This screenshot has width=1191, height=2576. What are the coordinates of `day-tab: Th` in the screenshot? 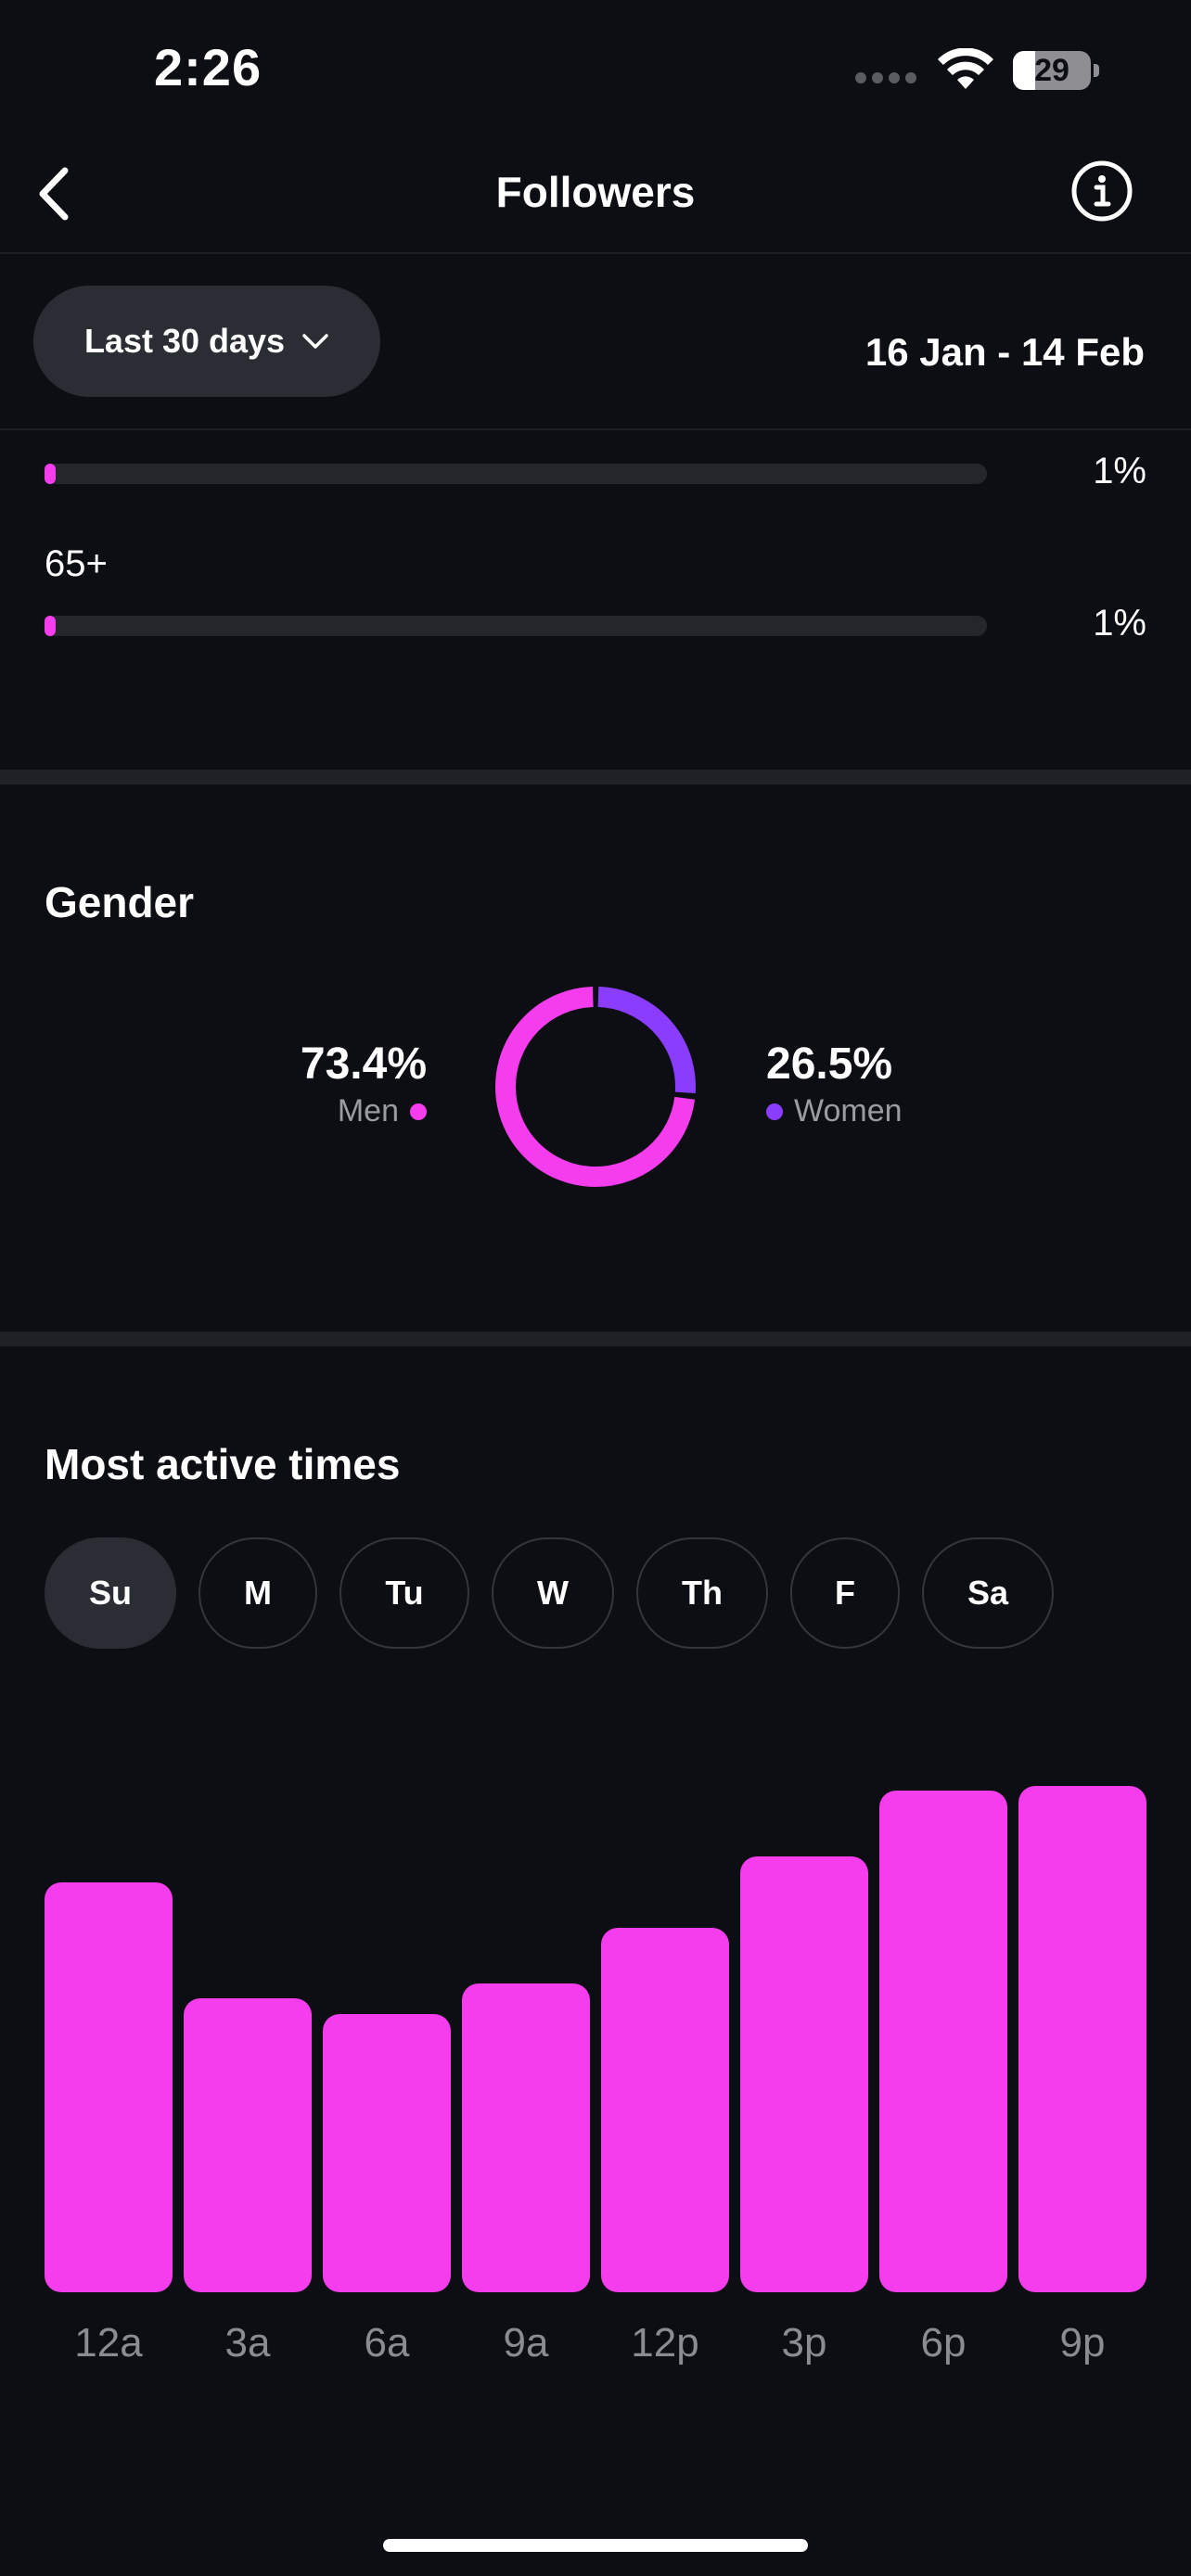 It's located at (702, 1593).